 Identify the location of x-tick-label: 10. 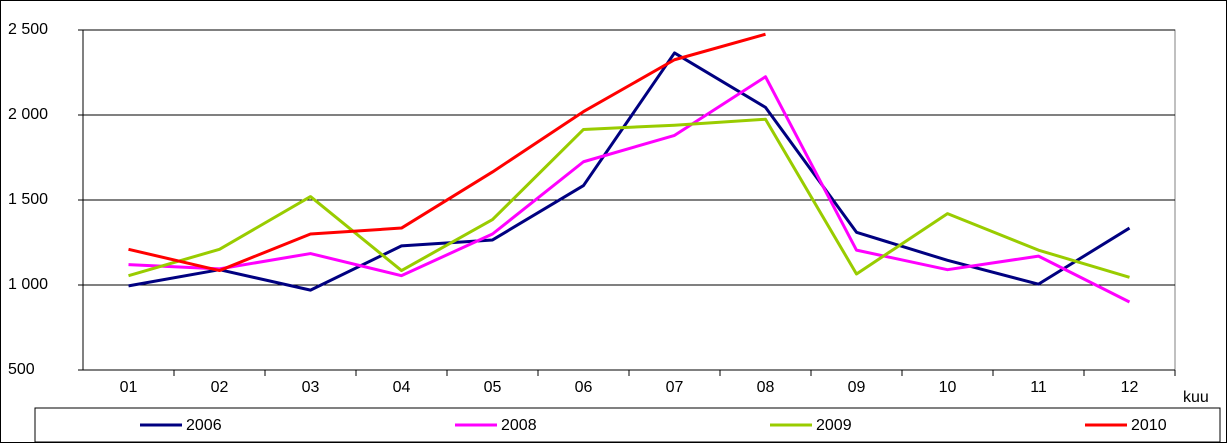
(948, 387).